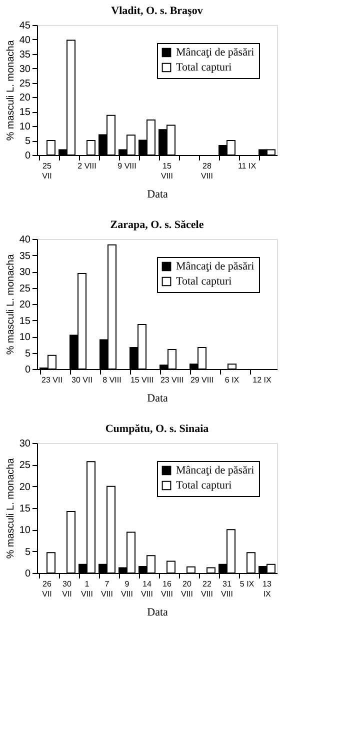 This screenshot has height=756, width=343. Describe the element at coordinates (87, 166) in the screenshot. I see `x-tick-label: 2 VIII` at that location.